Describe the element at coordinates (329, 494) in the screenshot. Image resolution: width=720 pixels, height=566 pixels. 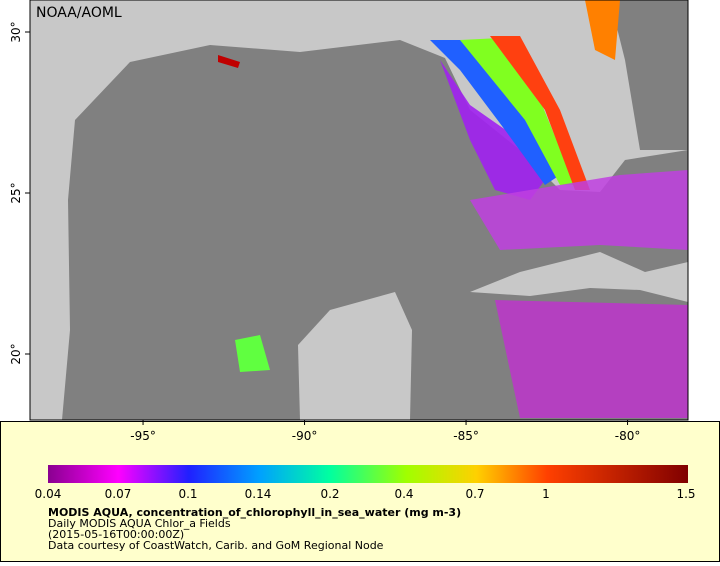
I see `colorbar-label: 0.2` at that location.